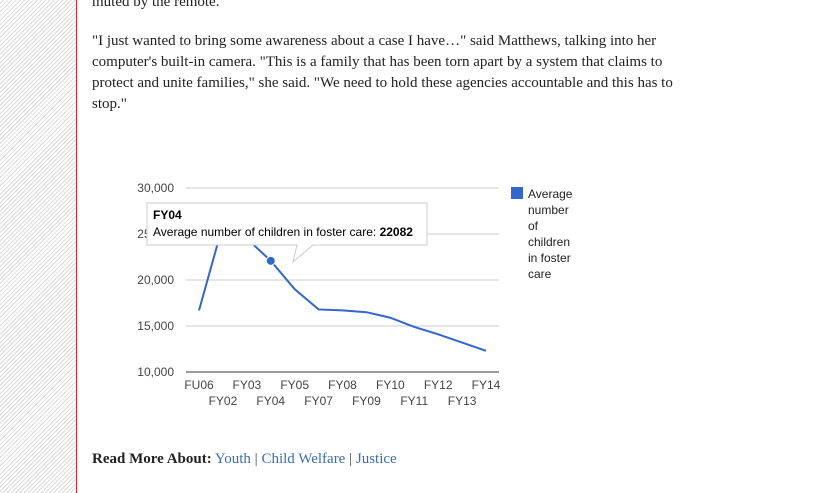 The width and height of the screenshot is (817, 493). Describe the element at coordinates (342, 385) in the screenshot. I see `x-tick-label: FY08` at that location.